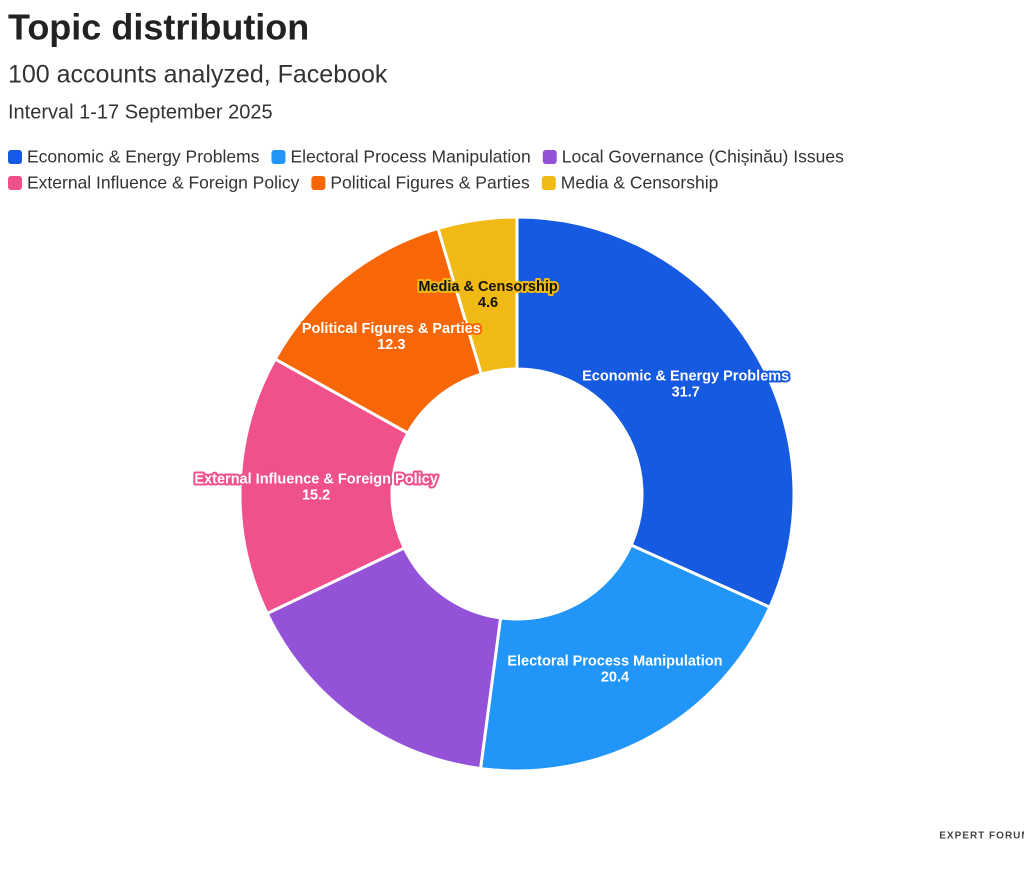 The width and height of the screenshot is (1024, 887). I want to click on legend-item: Economic & Energy Problems, so click(134, 157).